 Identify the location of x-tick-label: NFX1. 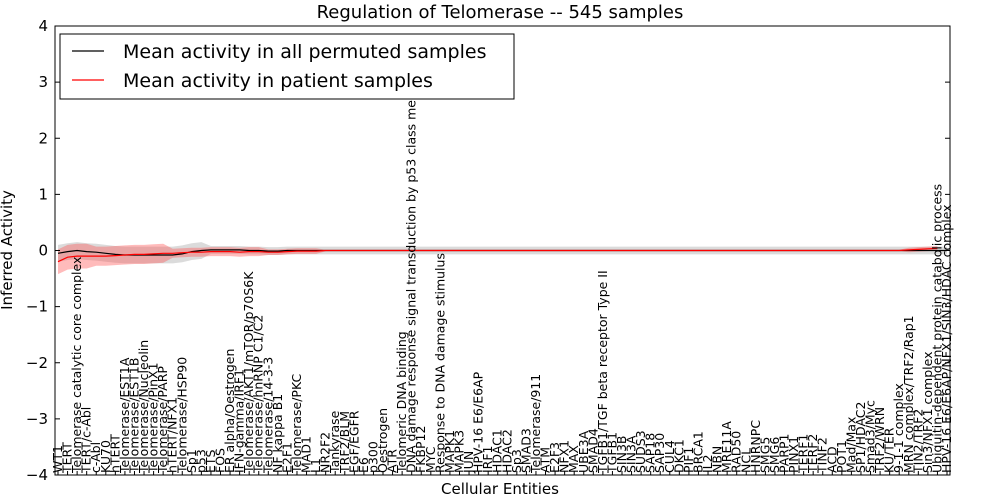
(564, 456).